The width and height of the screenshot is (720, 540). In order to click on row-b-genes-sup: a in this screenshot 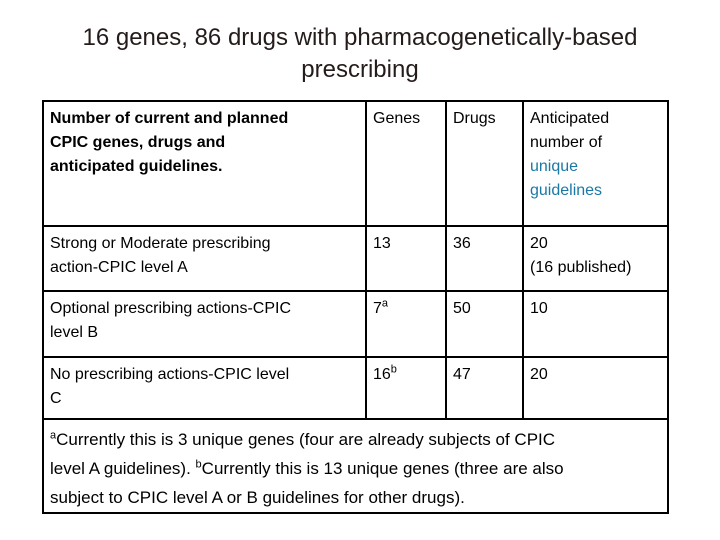, I will do `click(385, 303)`.